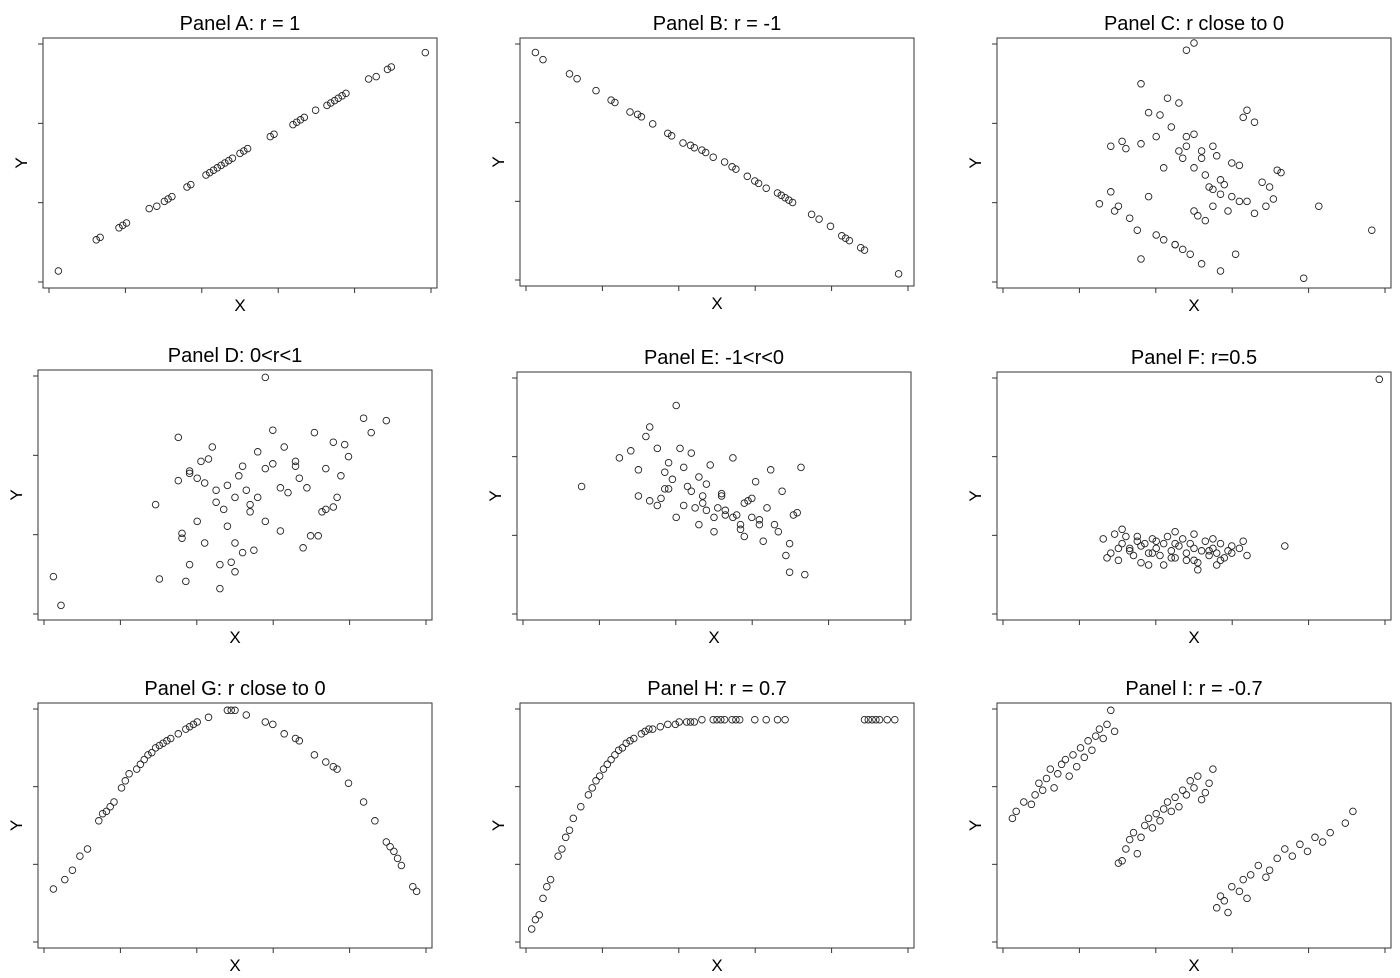  I want to click on panel-title: Panel B: r = -1, so click(717, 24).